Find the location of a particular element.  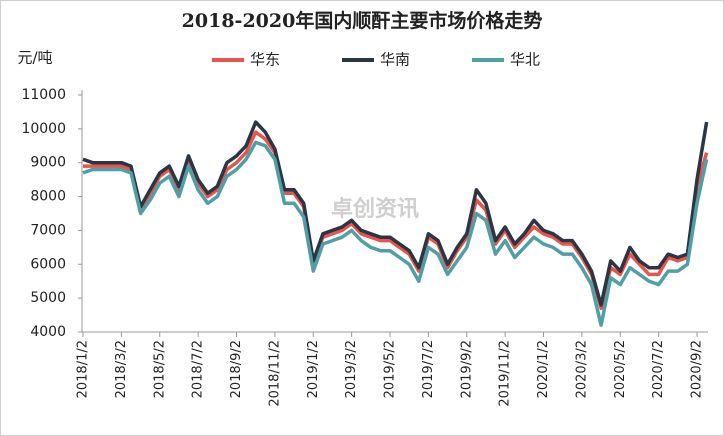

x-tick-label: 2019/7/2 is located at coordinates (428, 369).